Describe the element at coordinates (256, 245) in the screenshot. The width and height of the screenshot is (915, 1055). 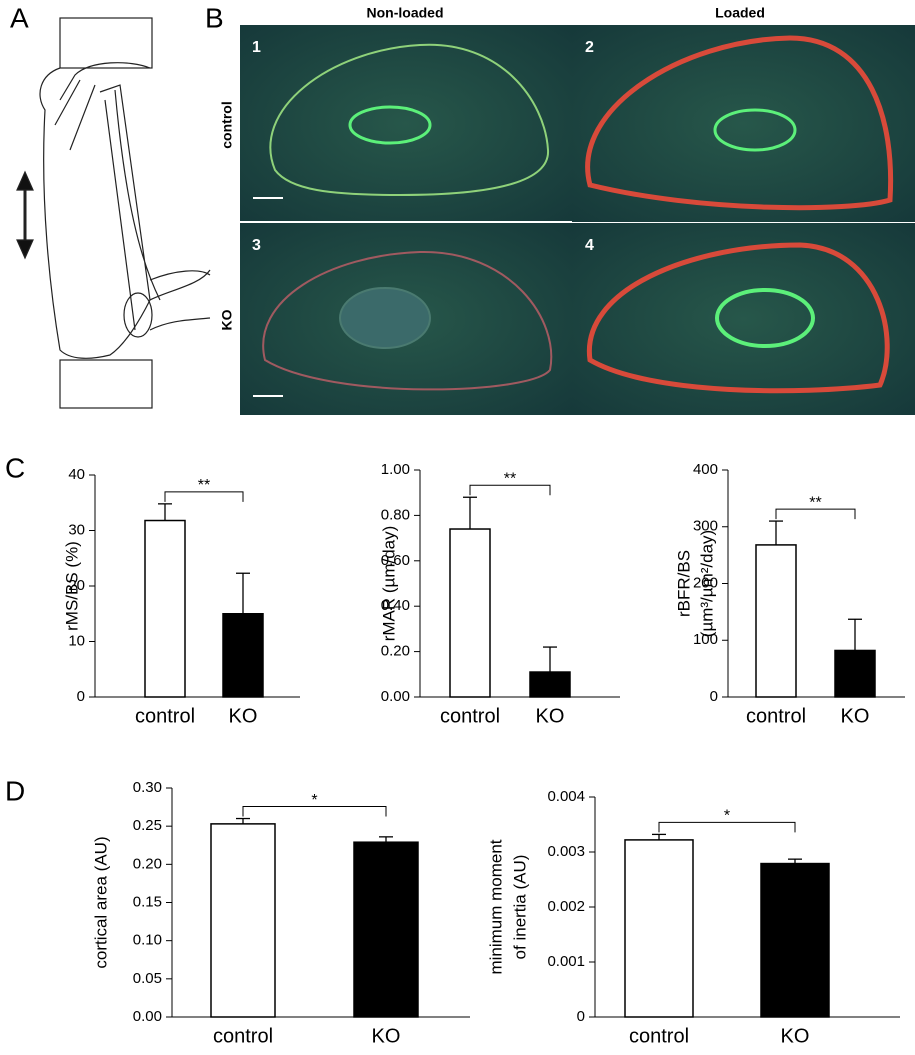
I see `image-number: 3` at that location.